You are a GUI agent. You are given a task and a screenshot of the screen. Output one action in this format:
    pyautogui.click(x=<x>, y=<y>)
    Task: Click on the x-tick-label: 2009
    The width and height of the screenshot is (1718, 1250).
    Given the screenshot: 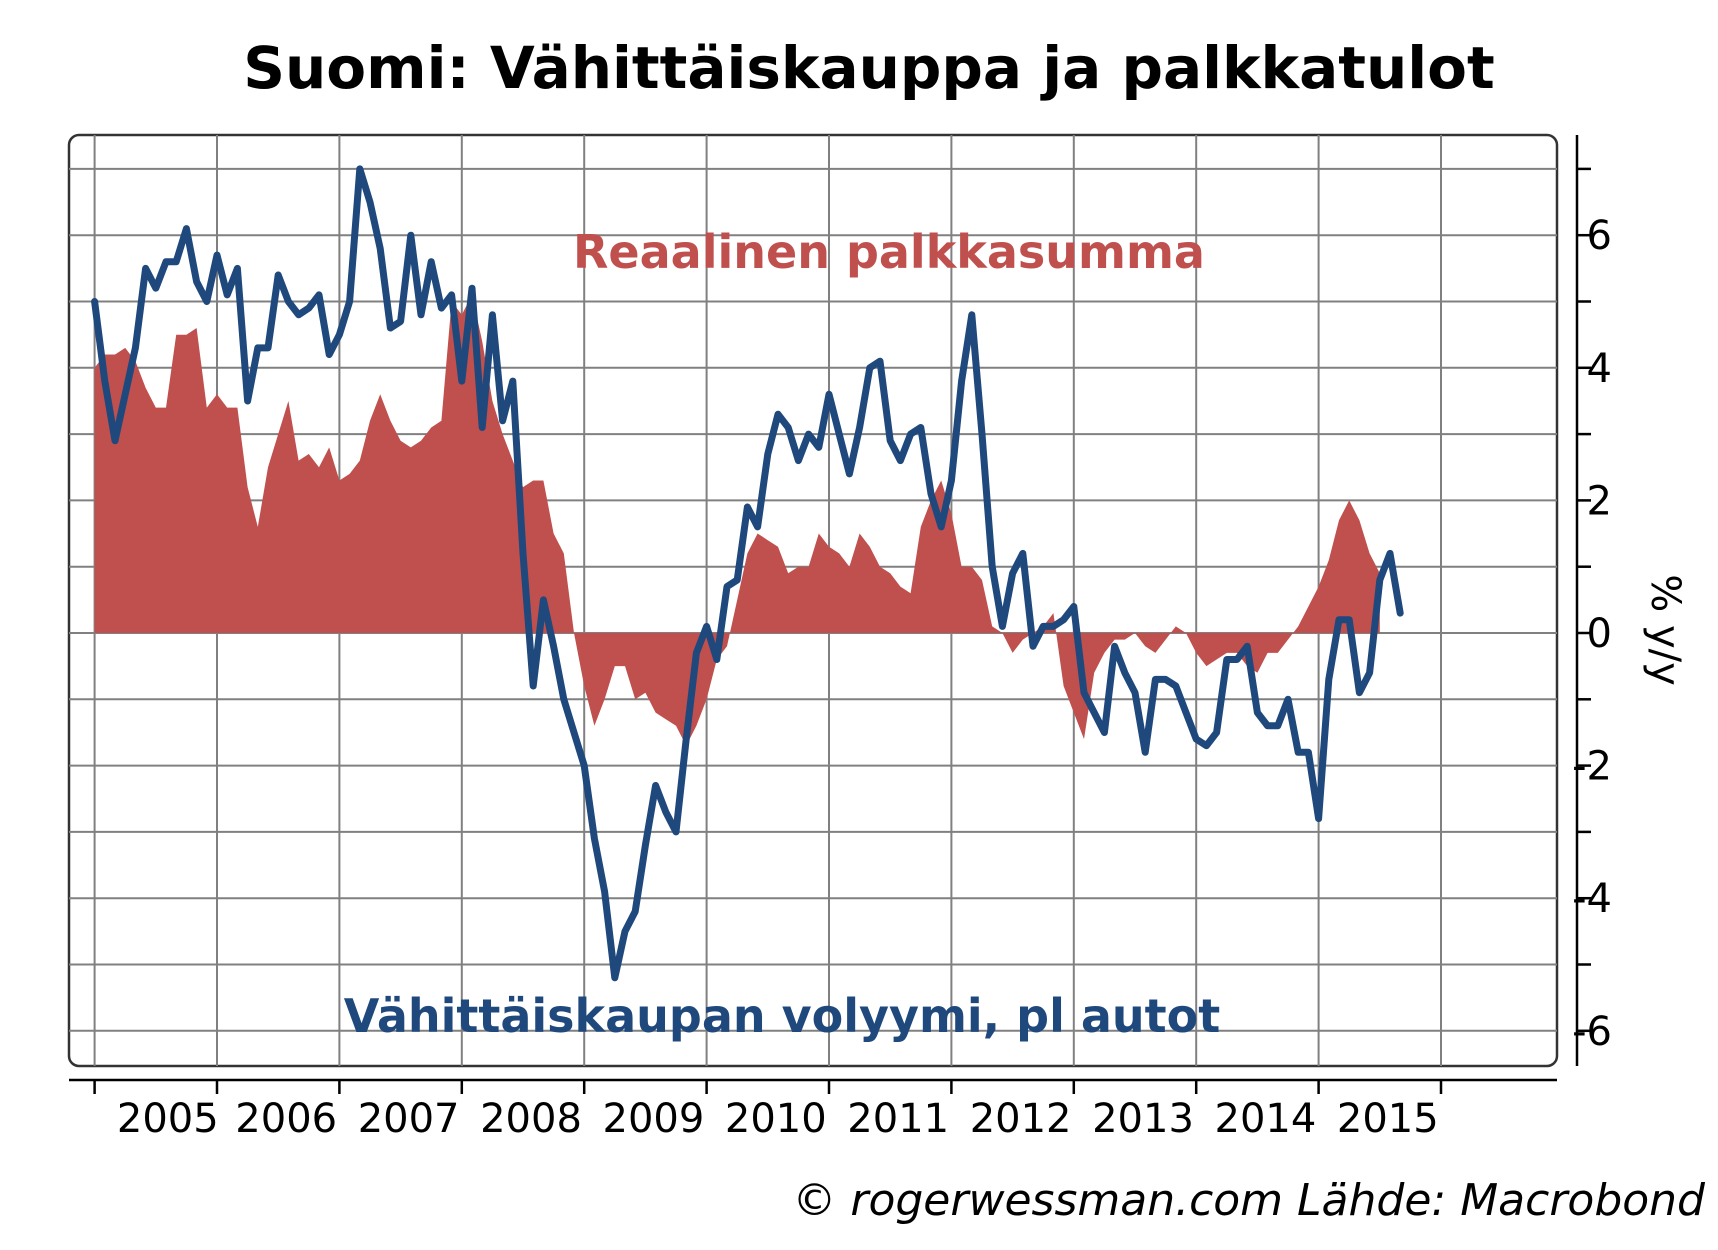 What is the action you would take?
    pyautogui.click(x=654, y=1119)
    